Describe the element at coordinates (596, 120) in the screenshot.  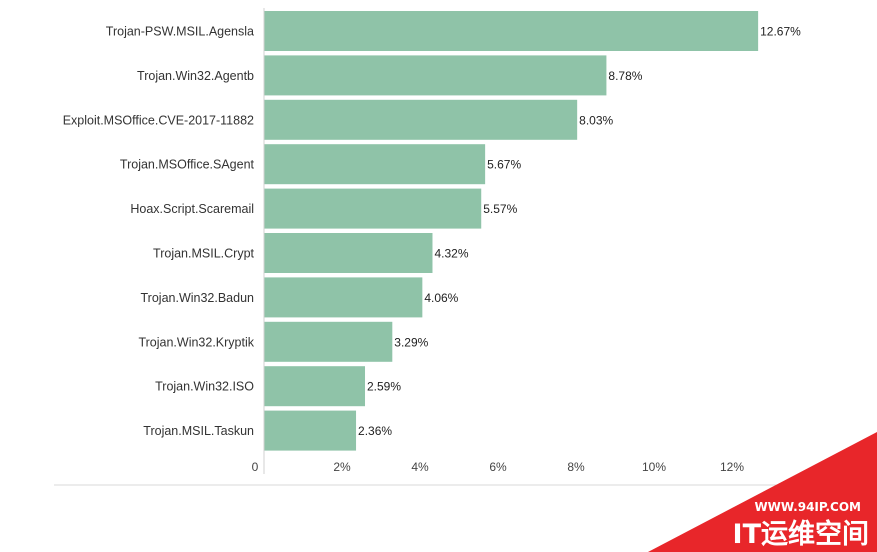
I see `value-label-2: 8.03%` at that location.